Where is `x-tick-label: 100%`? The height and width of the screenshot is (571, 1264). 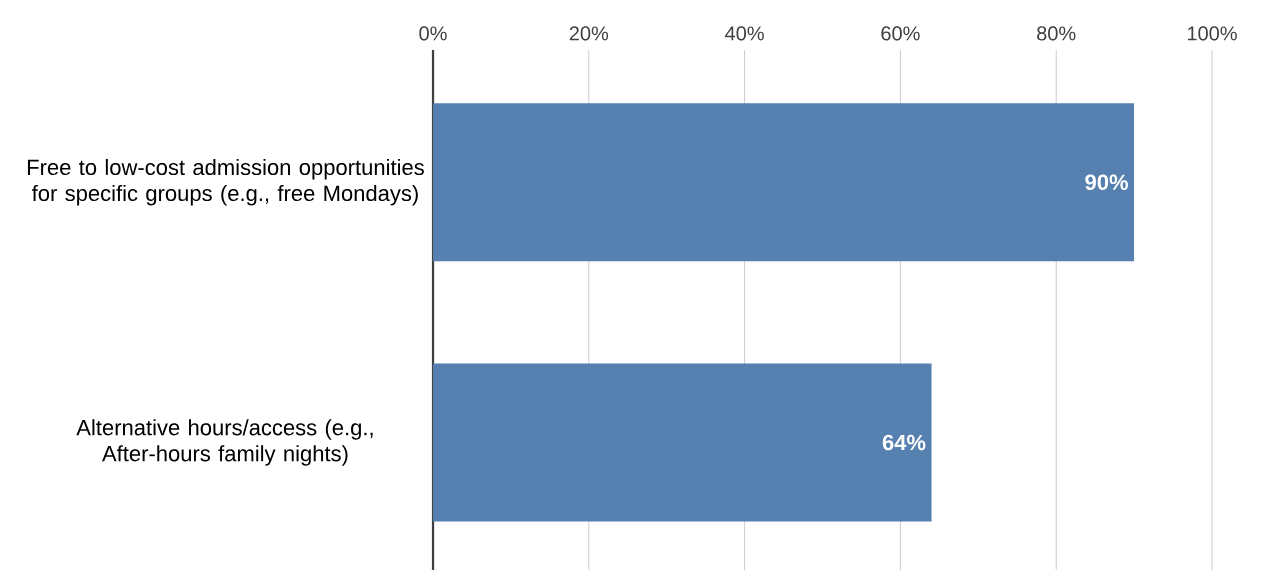 x-tick-label: 100% is located at coordinates (1212, 33).